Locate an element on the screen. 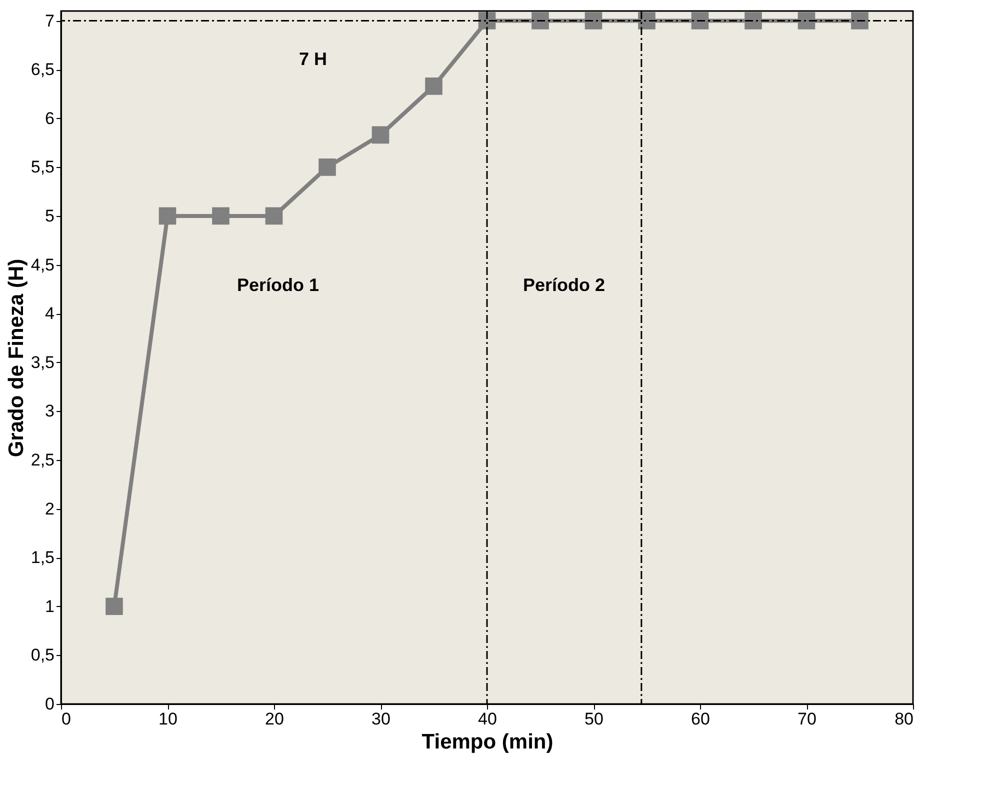  y-tick-label: 7 is located at coordinates (49, 20).